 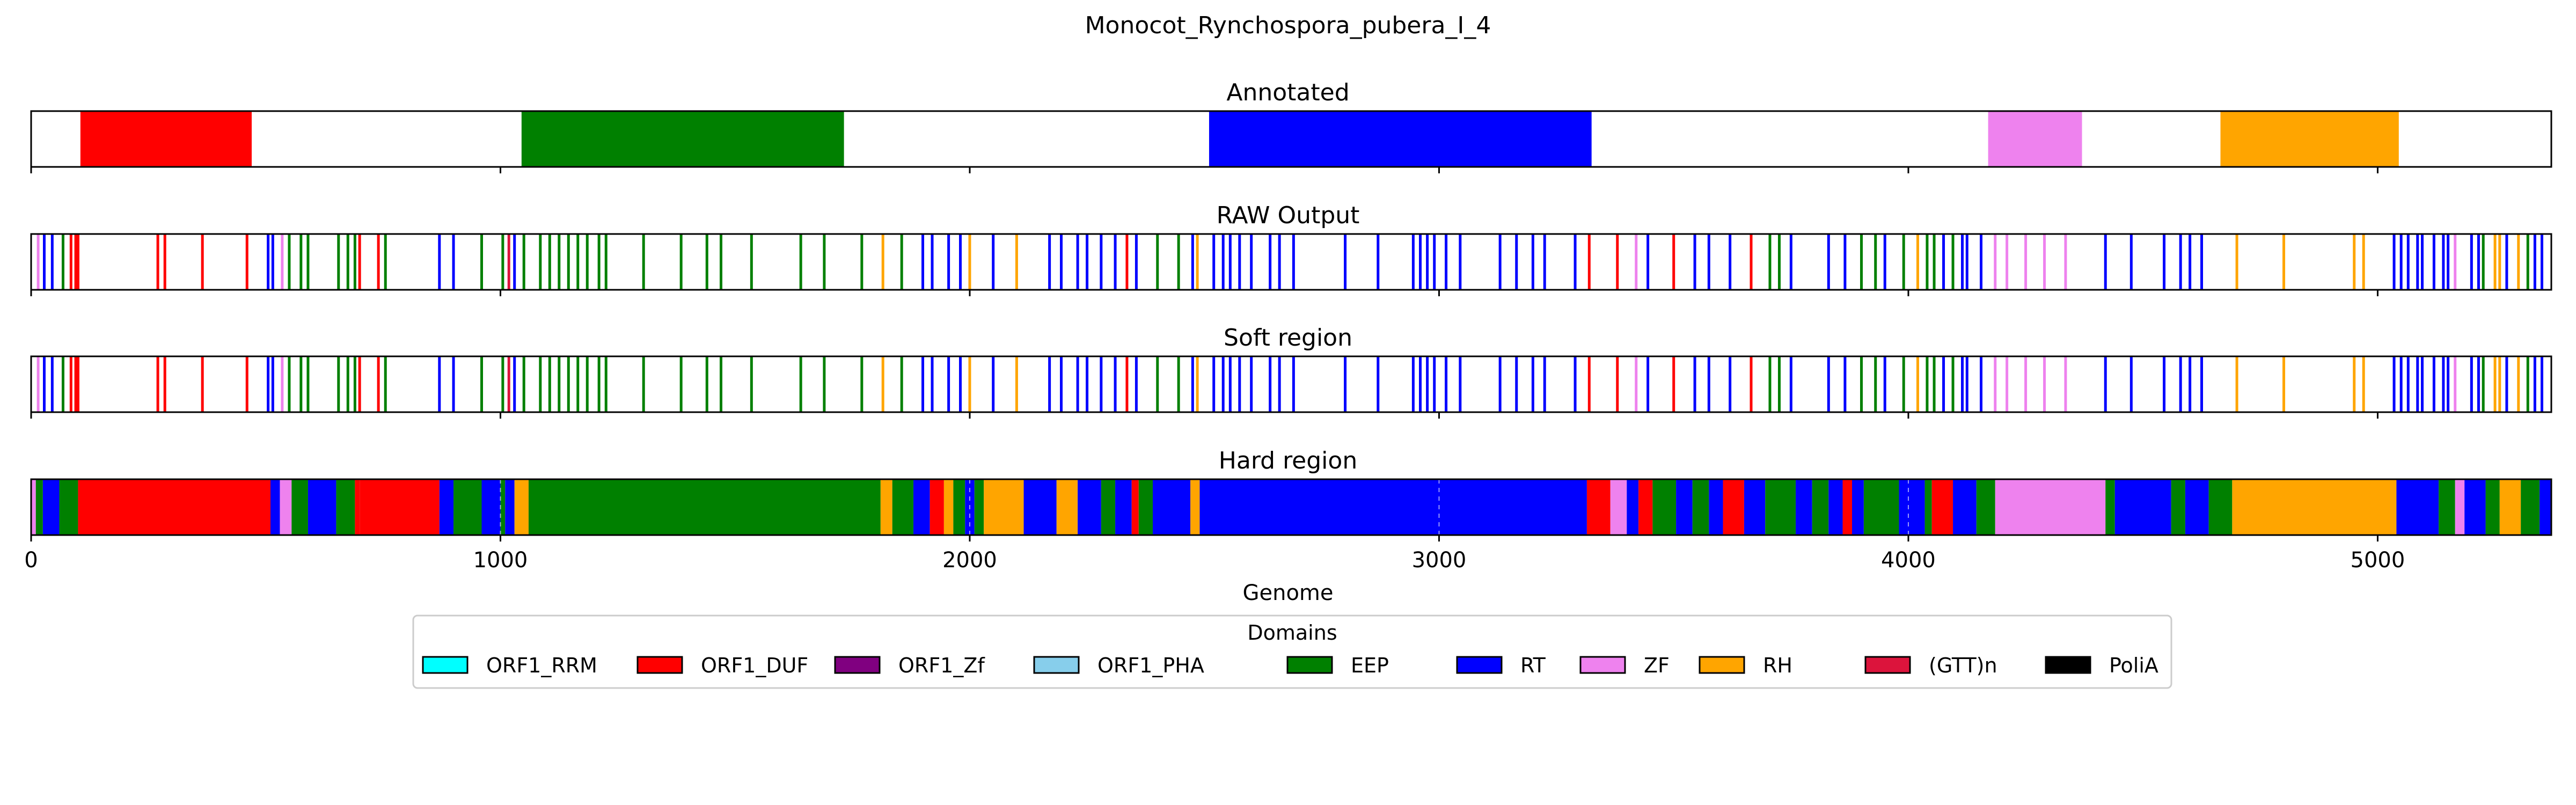 What do you see at coordinates (541, 665) in the screenshot?
I see `legend-label: ORF1_RRM` at bounding box center [541, 665].